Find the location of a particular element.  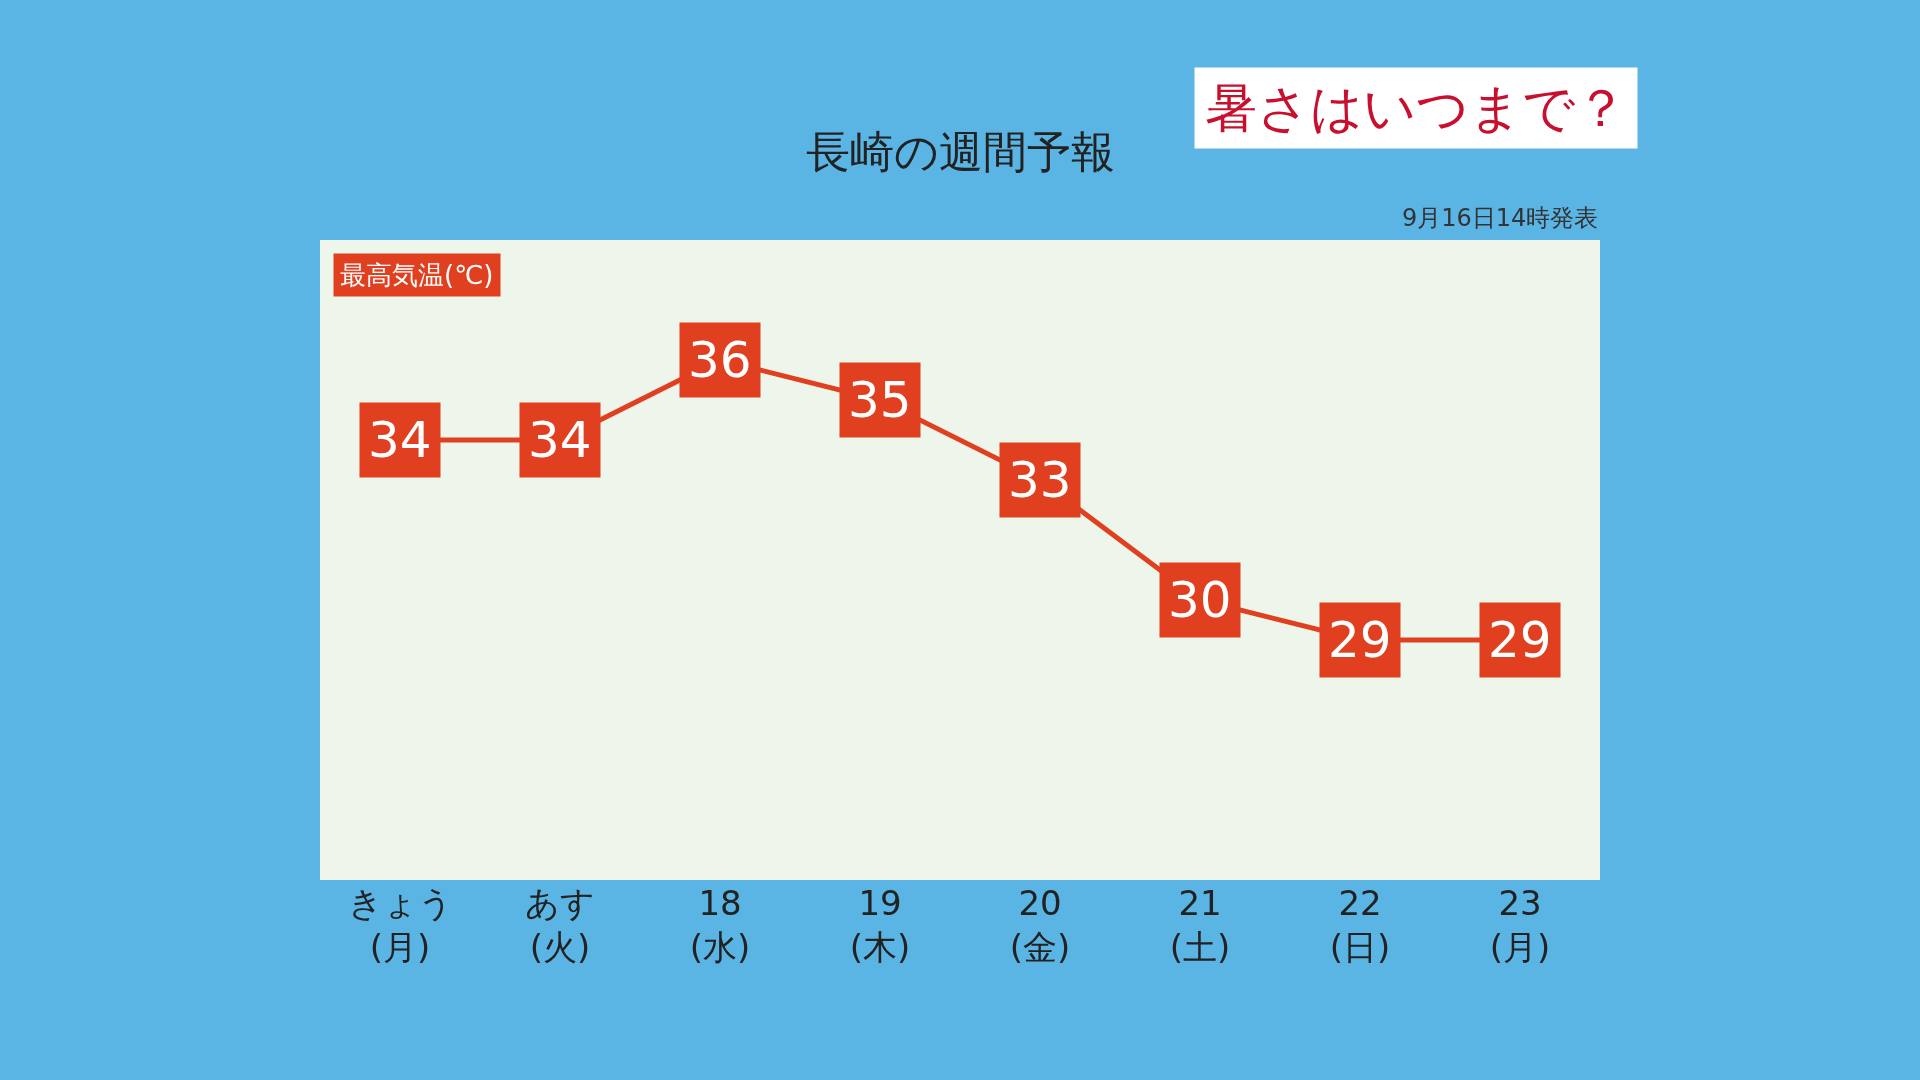

x-tick-label: 20 (金) is located at coordinates (1040, 925).